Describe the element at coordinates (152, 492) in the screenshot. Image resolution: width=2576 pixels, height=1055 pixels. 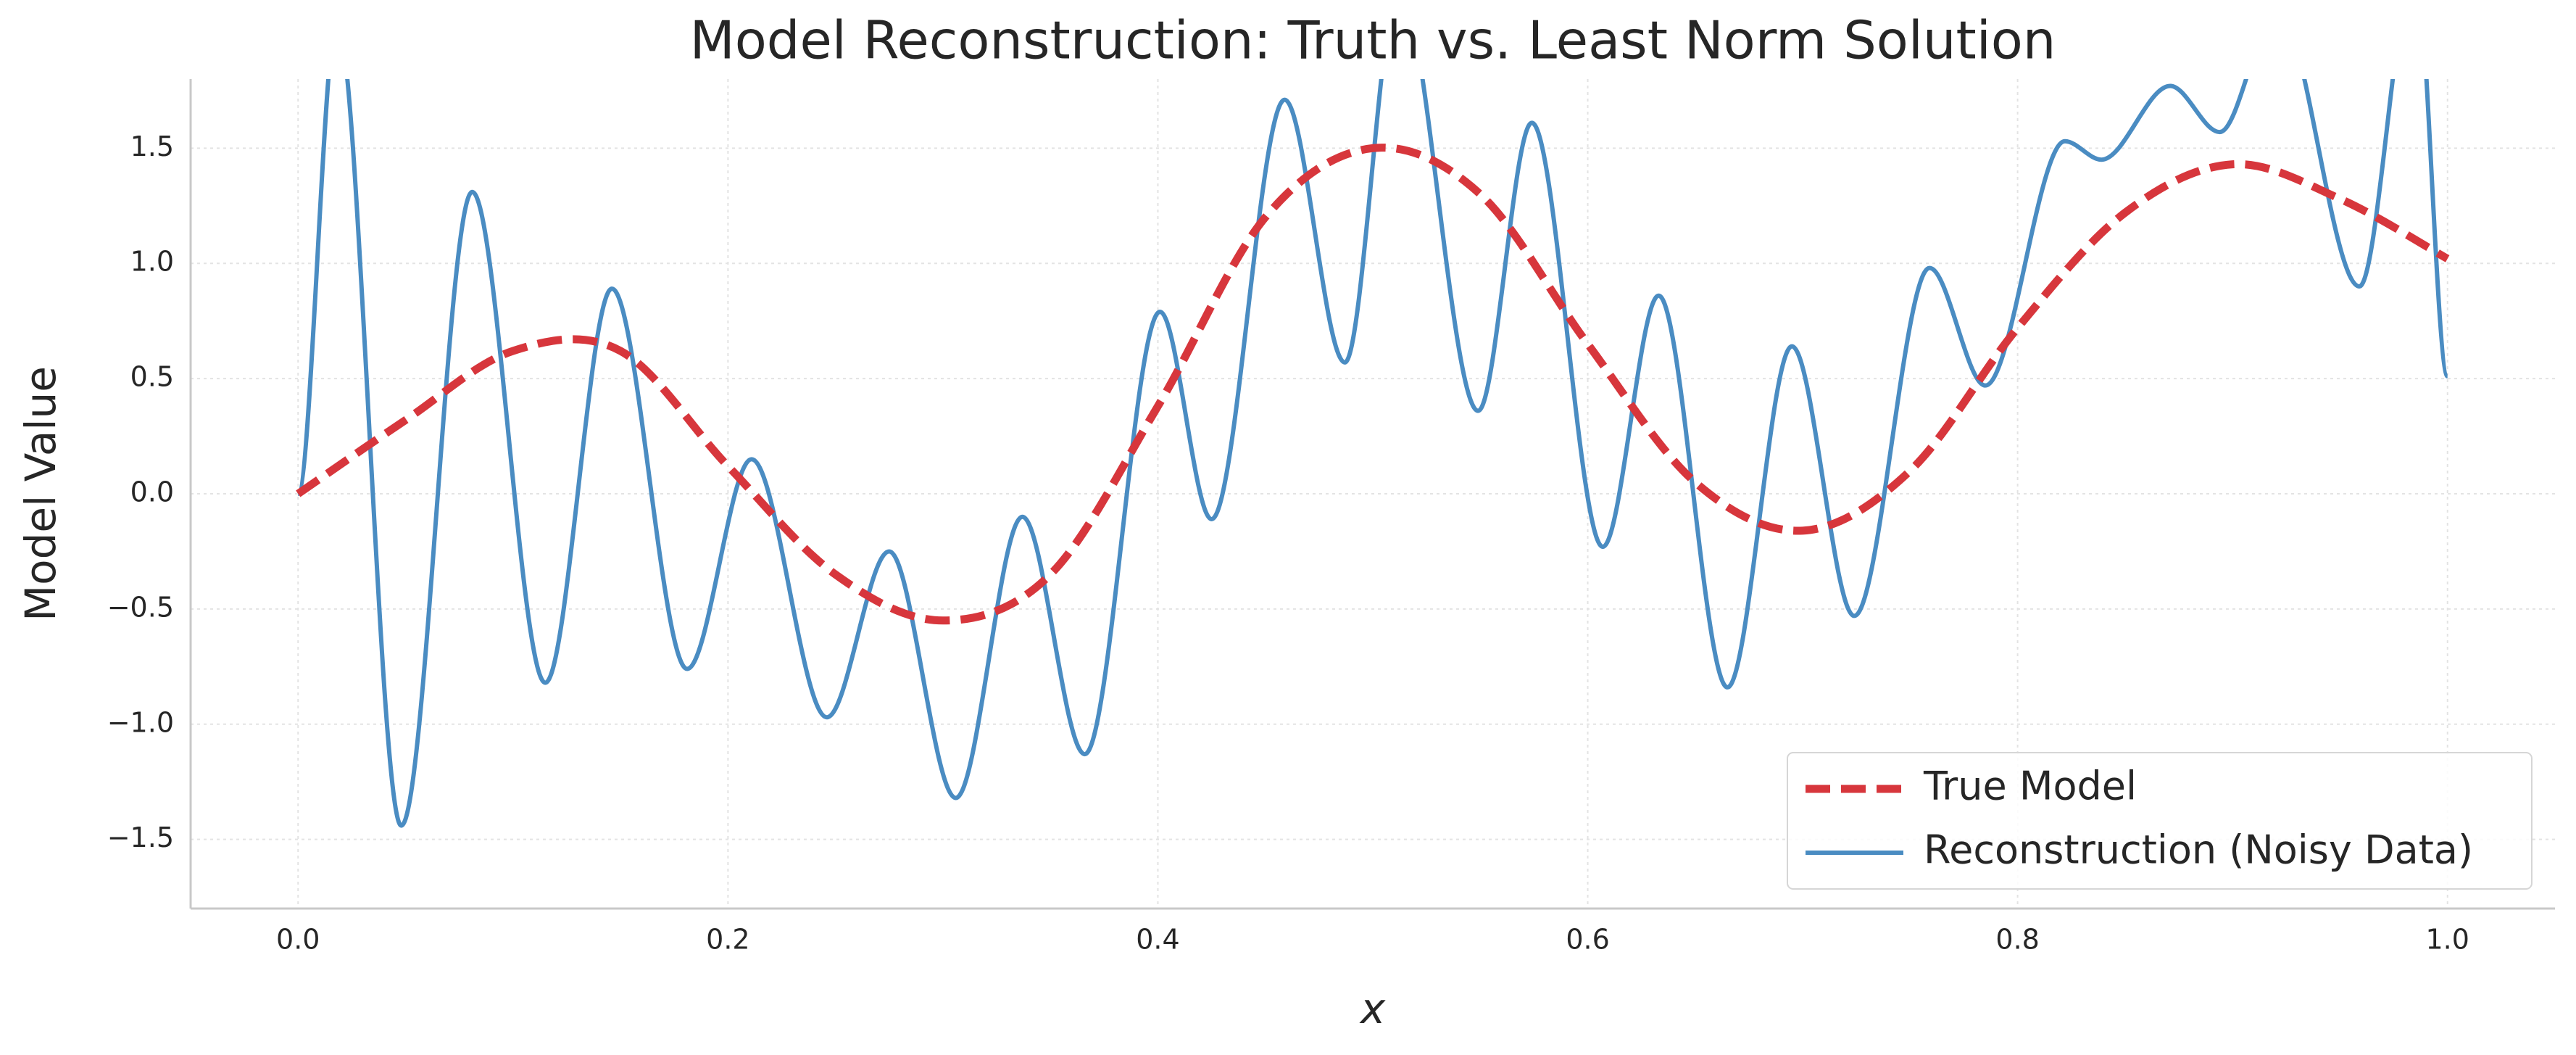
I see `y-tick-label: 0.0` at that location.